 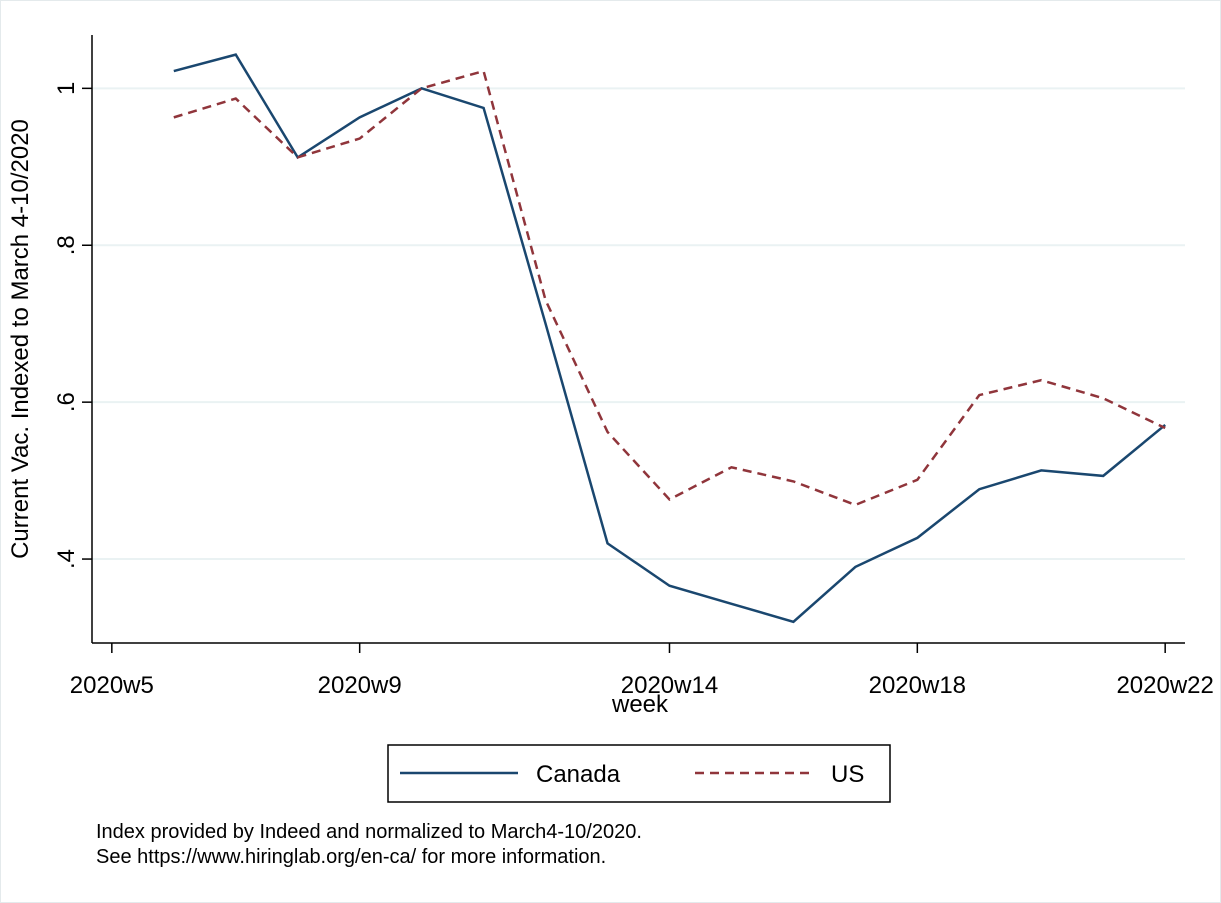 I want to click on y-axis-label: Current Vac. Indexed to March 4-10/2020, so click(x=20, y=339).